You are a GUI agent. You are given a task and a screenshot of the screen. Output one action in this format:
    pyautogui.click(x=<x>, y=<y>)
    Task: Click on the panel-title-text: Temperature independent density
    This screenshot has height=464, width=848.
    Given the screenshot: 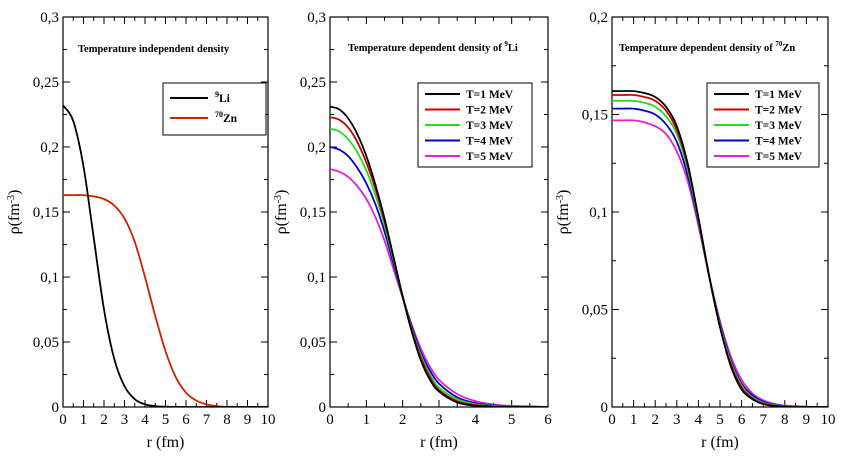 What is the action you would take?
    pyautogui.click(x=154, y=49)
    